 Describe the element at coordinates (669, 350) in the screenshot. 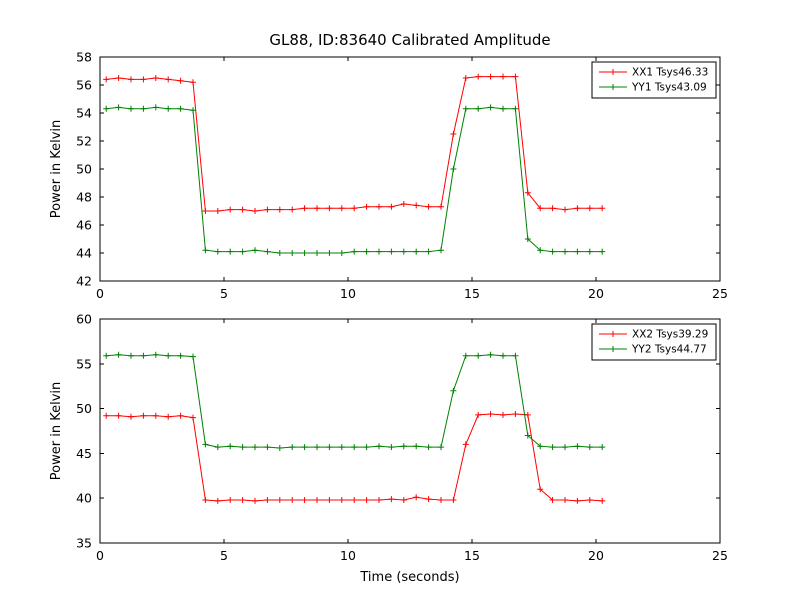

I see `legend-label: YY2 Tsys44.77` at that location.